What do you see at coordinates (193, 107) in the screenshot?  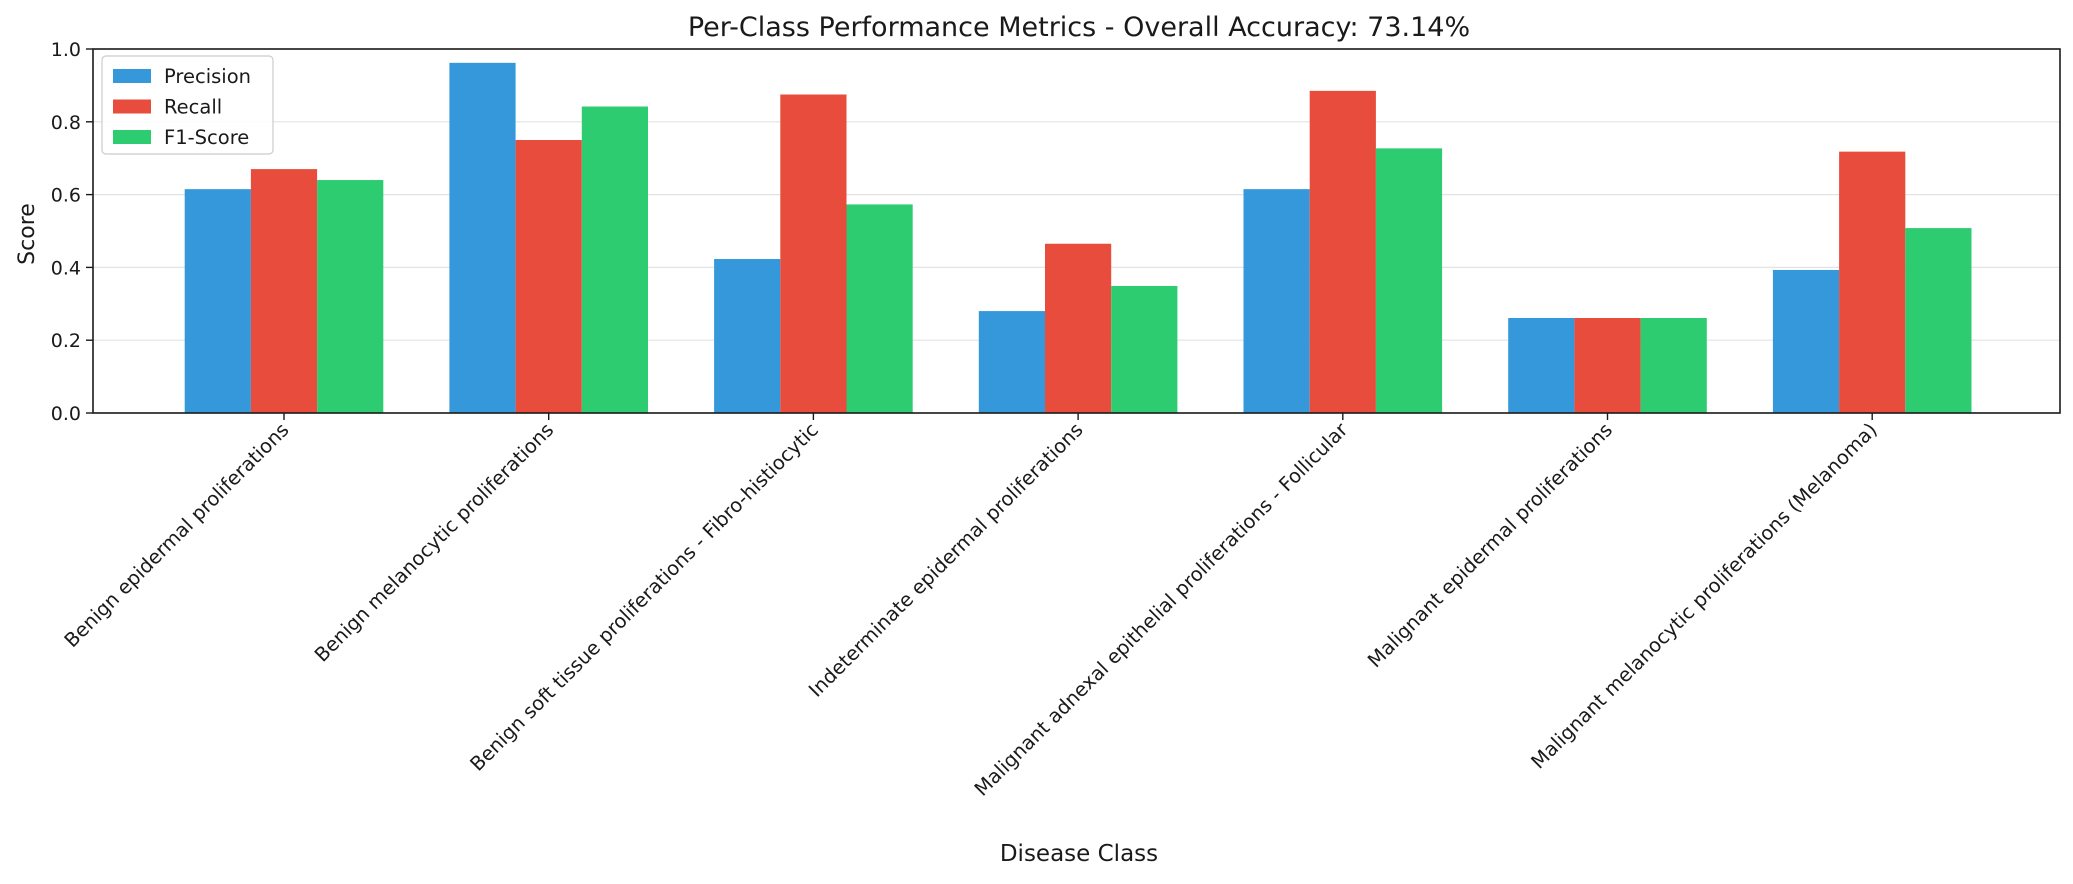 I see `legend-label: Recall` at bounding box center [193, 107].